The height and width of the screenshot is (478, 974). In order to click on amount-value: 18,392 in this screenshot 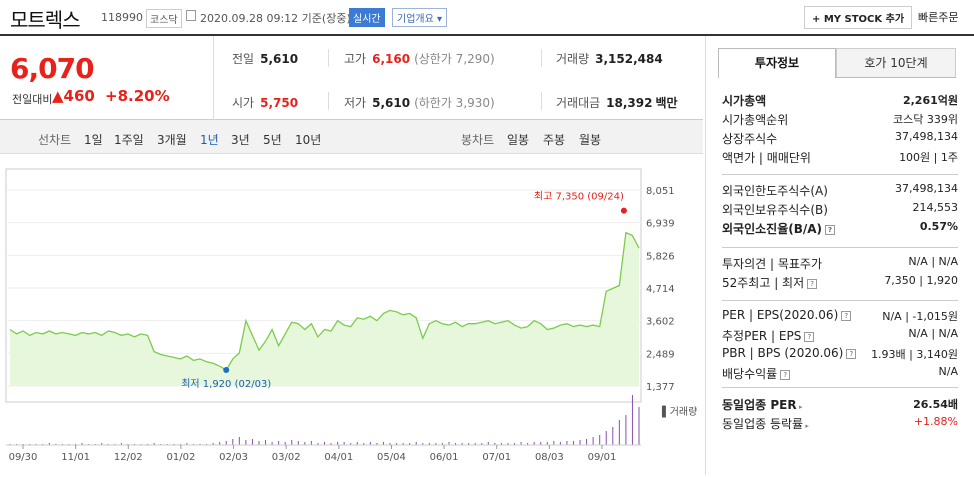, I will do `click(629, 103)`.